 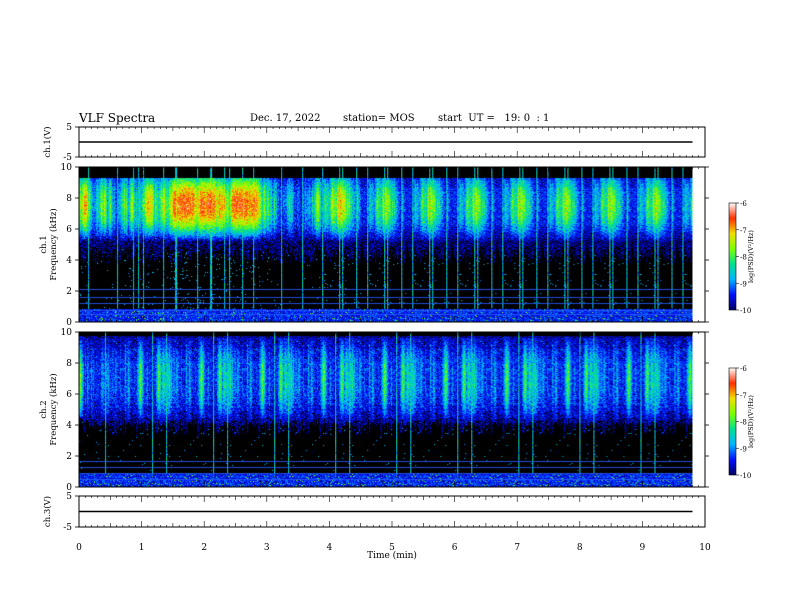 I want to click on panel-2-colorbar-tick: -9, so click(x=743, y=284).